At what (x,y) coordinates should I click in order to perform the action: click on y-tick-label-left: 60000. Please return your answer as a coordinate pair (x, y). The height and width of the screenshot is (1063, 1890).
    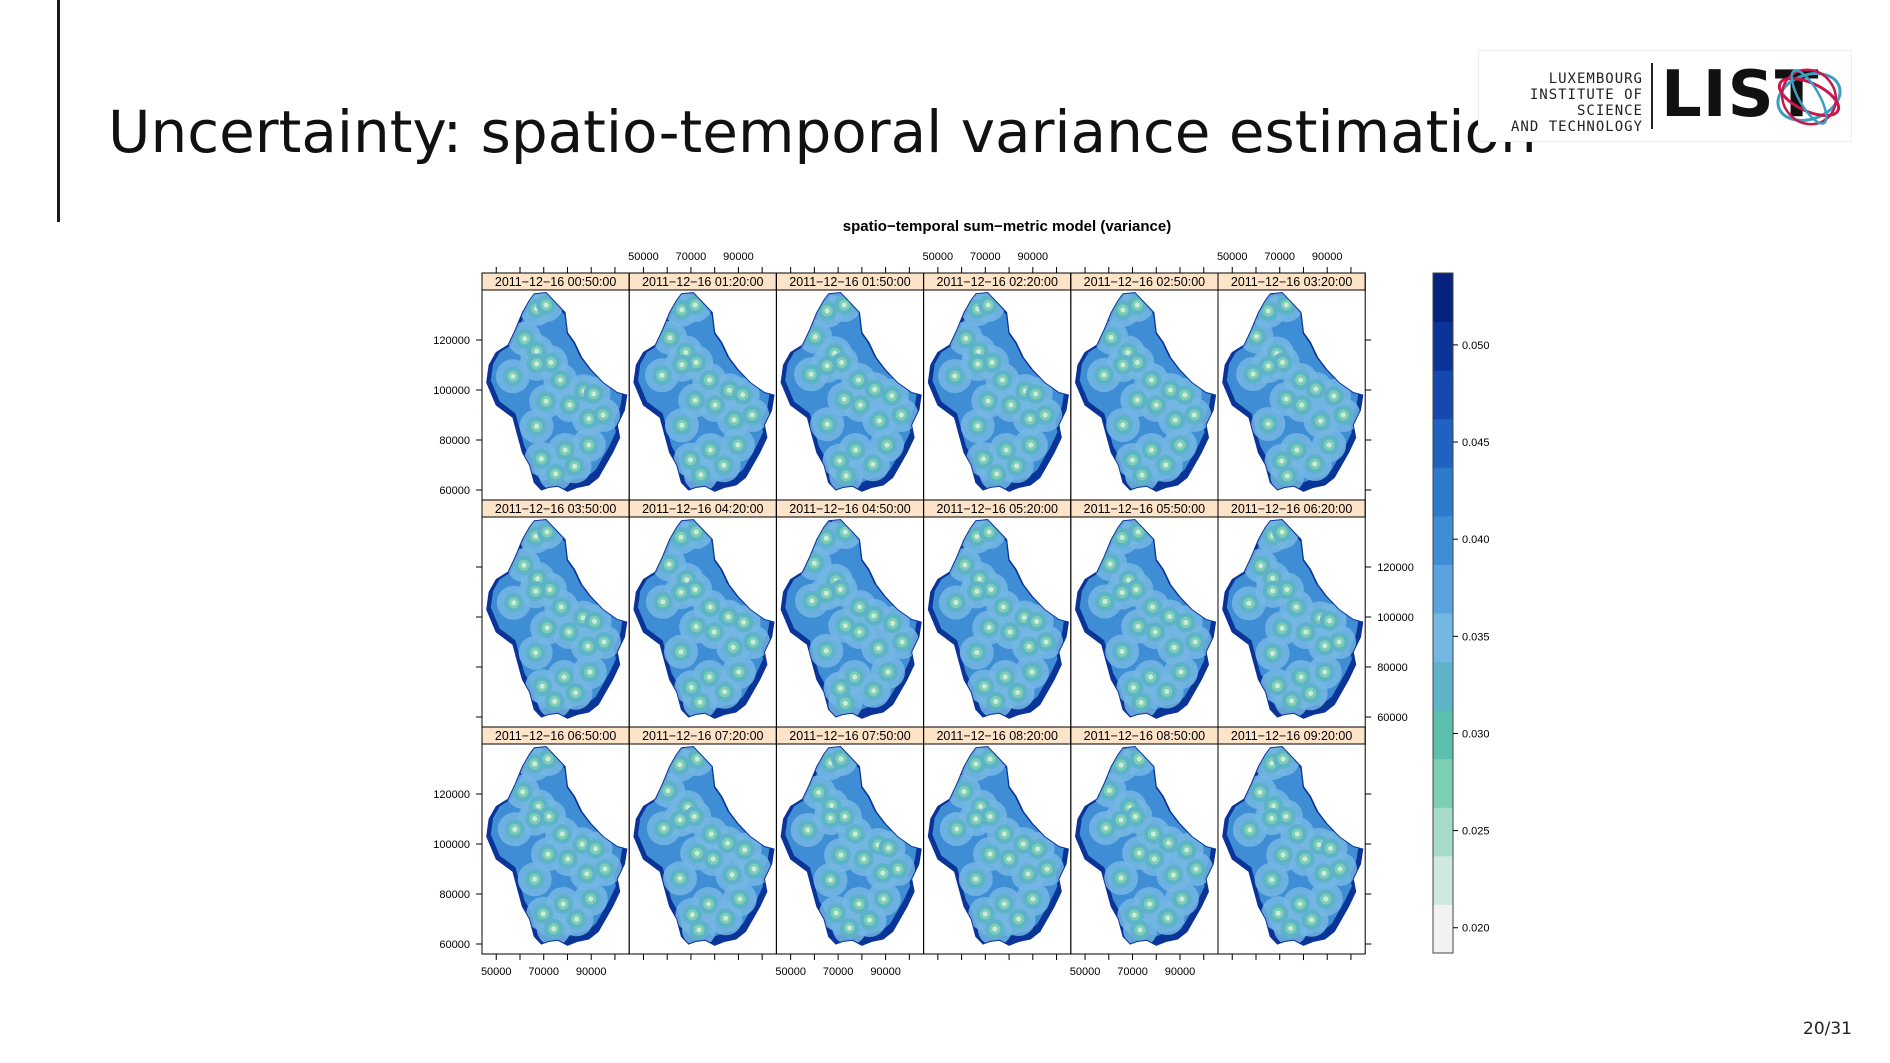
    Looking at the image, I should click on (454, 945).